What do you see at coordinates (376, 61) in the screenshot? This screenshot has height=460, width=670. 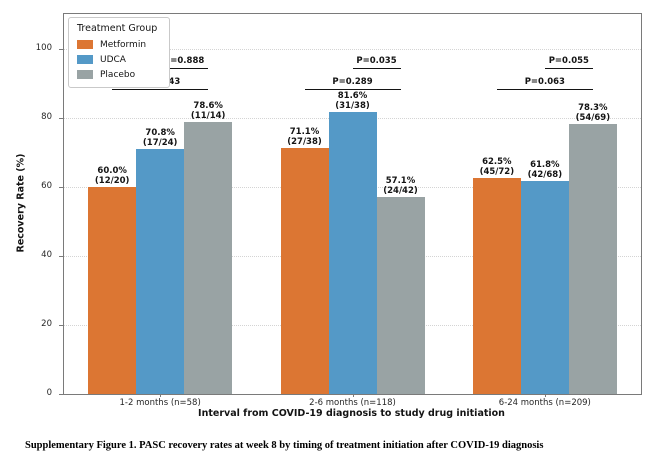 I see `p-value-label: P=0.035` at bounding box center [376, 61].